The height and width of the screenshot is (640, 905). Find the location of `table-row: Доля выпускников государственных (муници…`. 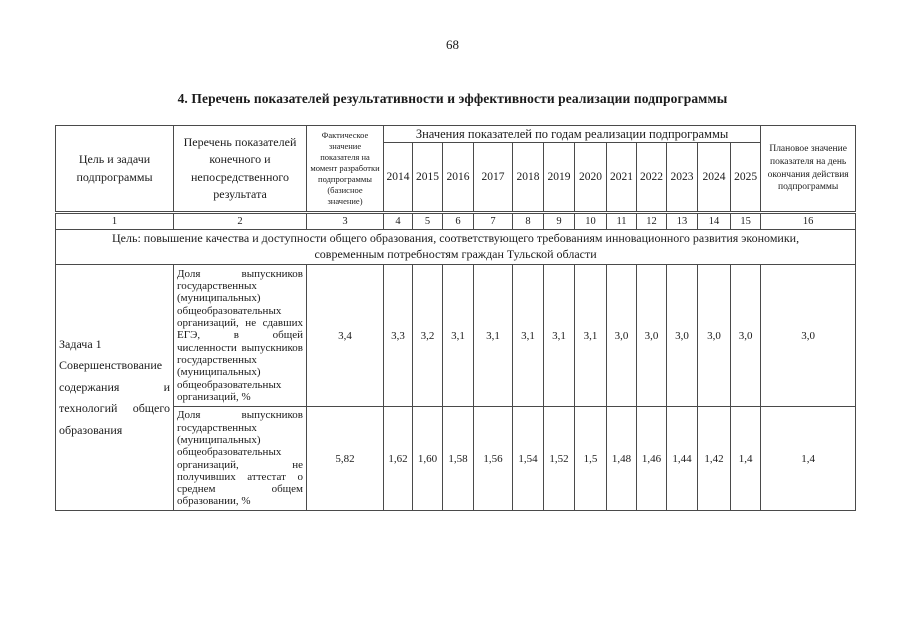

table-row: Доля выпускников государственных (муници… is located at coordinates (456, 458).